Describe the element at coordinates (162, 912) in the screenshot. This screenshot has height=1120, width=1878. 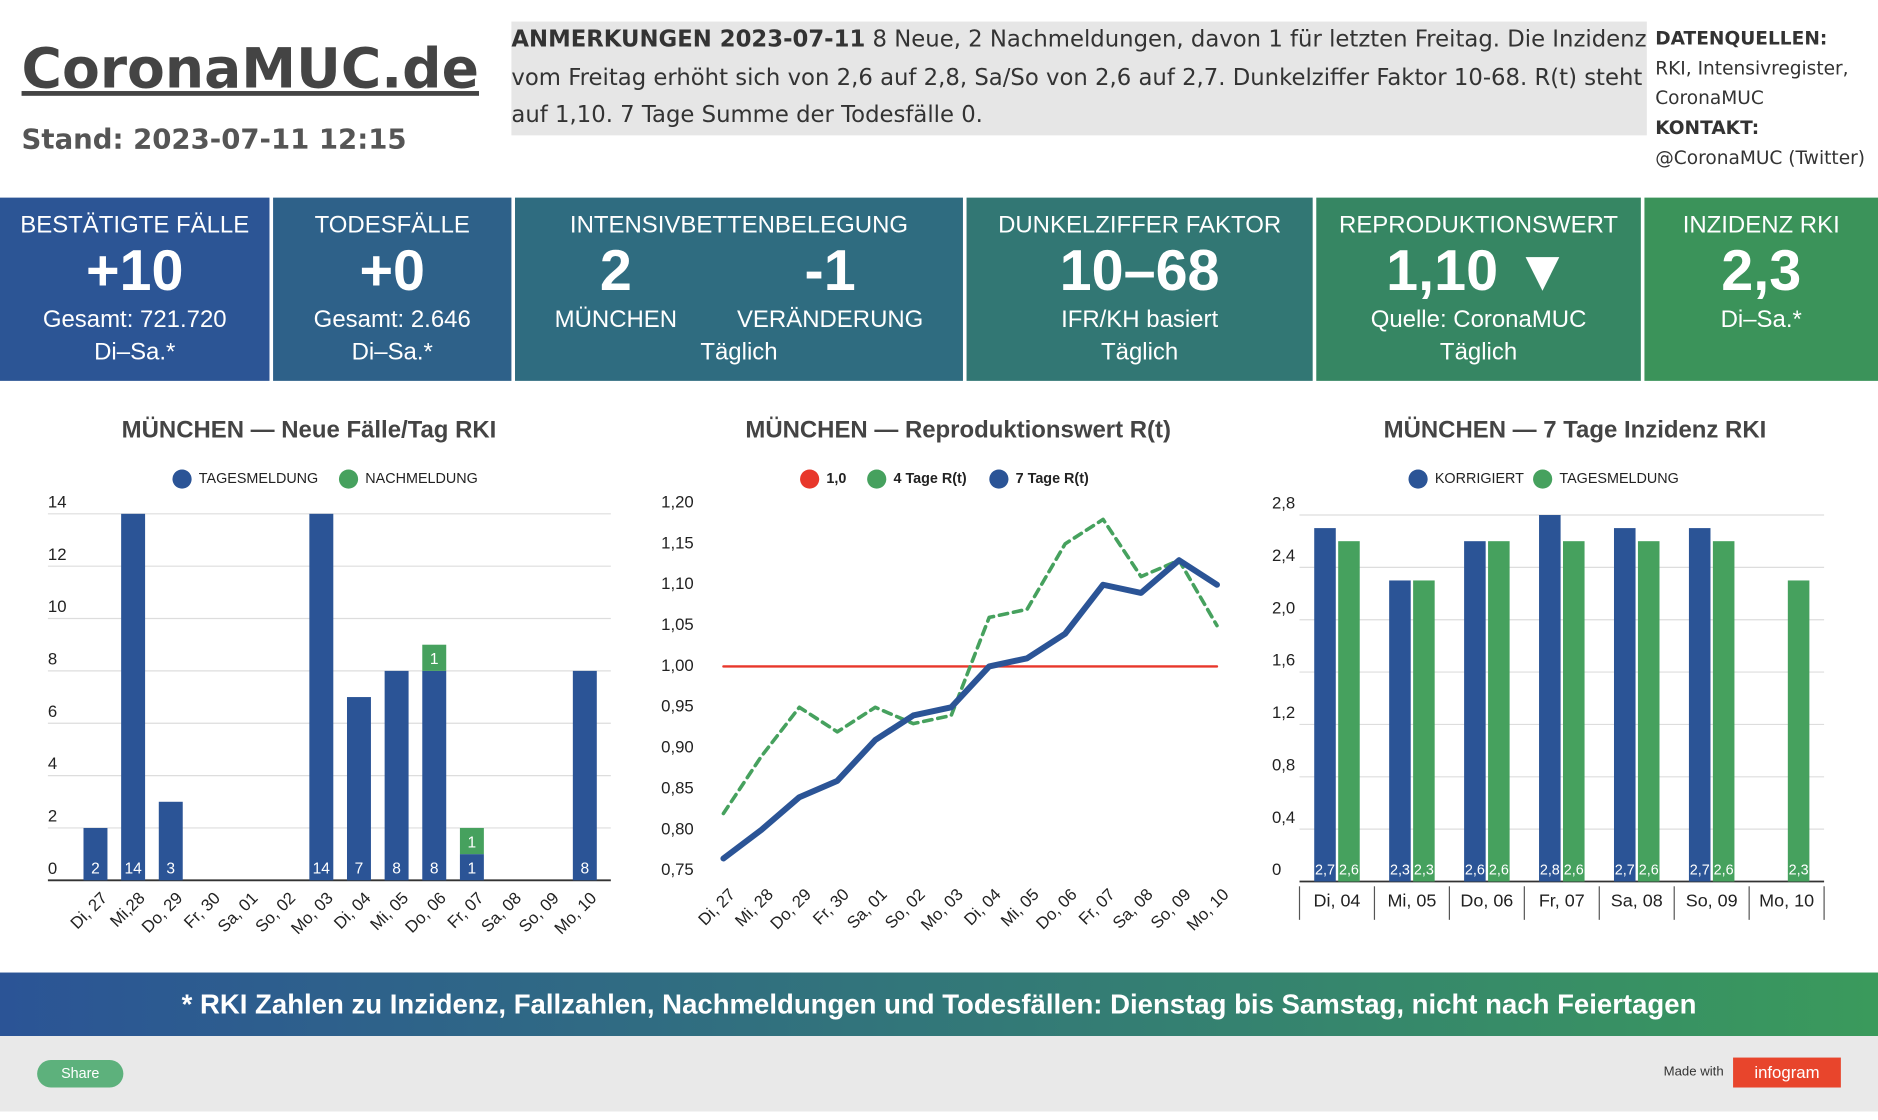
I see `x-tick-label: Do, 29` at that location.